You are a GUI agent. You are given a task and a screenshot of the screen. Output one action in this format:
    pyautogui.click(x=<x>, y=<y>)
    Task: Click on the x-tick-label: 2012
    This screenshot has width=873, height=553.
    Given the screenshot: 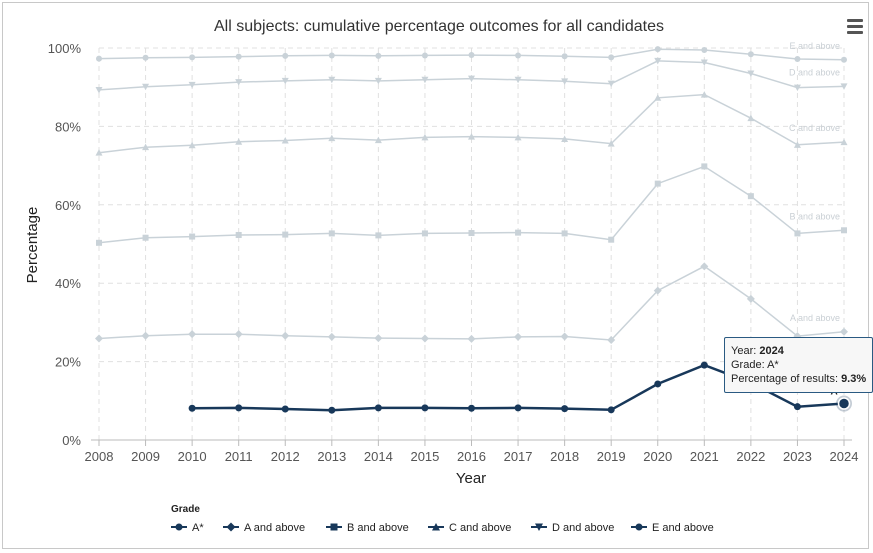 What is the action you would take?
    pyautogui.click(x=285, y=456)
    